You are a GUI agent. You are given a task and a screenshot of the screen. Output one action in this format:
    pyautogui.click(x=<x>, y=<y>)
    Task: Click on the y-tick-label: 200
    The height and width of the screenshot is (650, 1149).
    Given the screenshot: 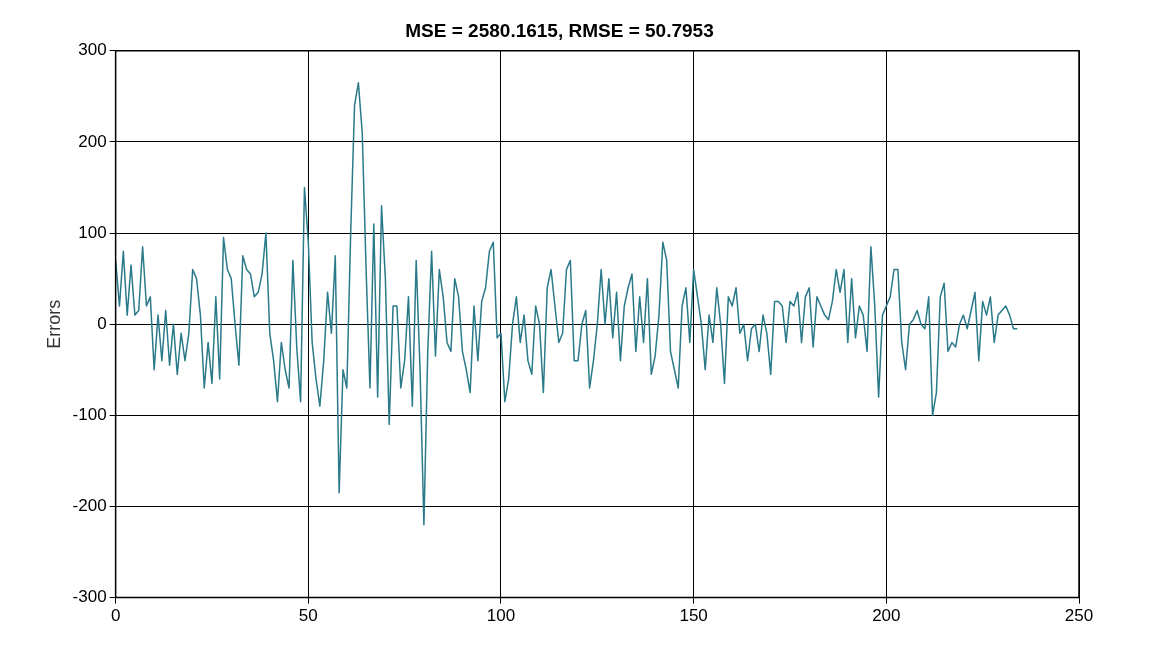 What is the action you would take?
    pyautogui.click(x=92, y=141)
    